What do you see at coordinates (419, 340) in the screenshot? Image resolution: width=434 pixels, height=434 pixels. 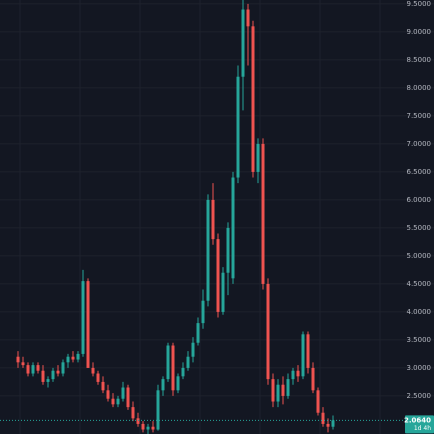 I see `y-tick-label: 3.5000` at bounding box center [419, 340].